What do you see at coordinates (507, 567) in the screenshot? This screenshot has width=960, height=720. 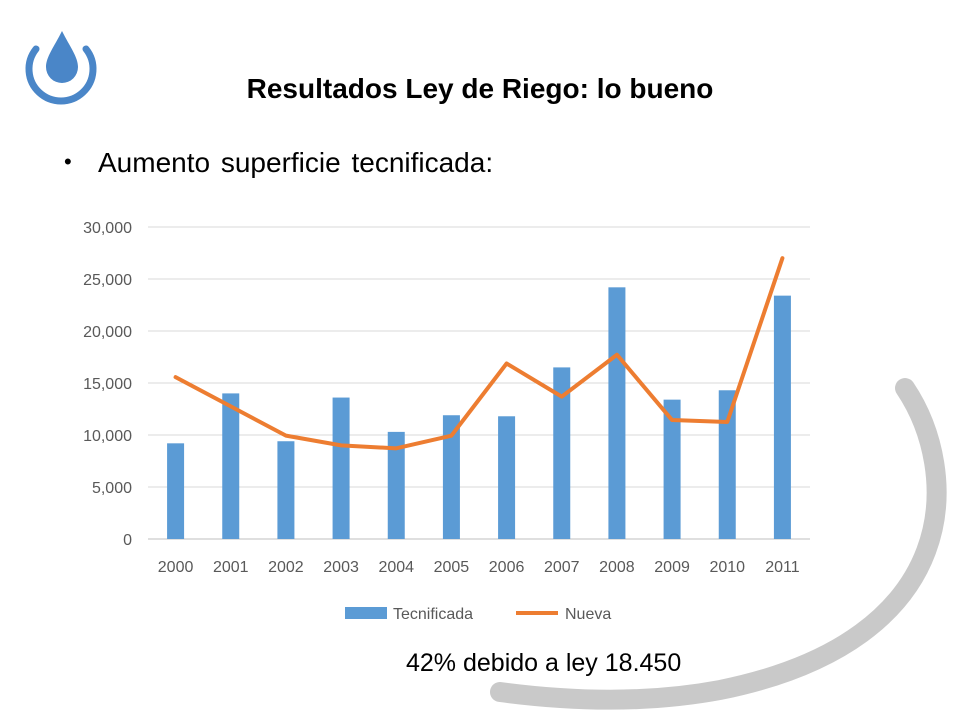 I see `x-tick-label: 2006` at bounding box center [507, 567].